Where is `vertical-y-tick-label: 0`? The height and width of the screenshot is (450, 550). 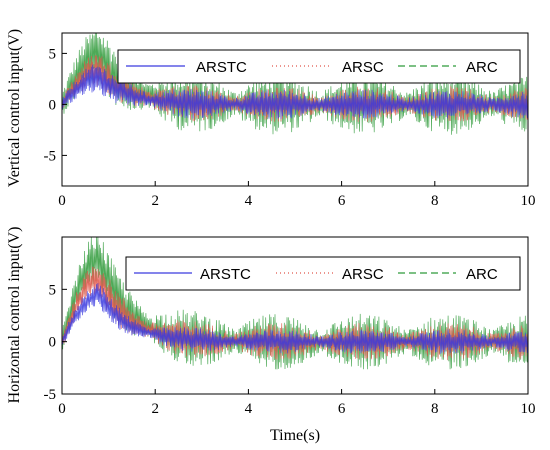
vertical-y-tick-label: 0 is located at coordinates (53, 105).